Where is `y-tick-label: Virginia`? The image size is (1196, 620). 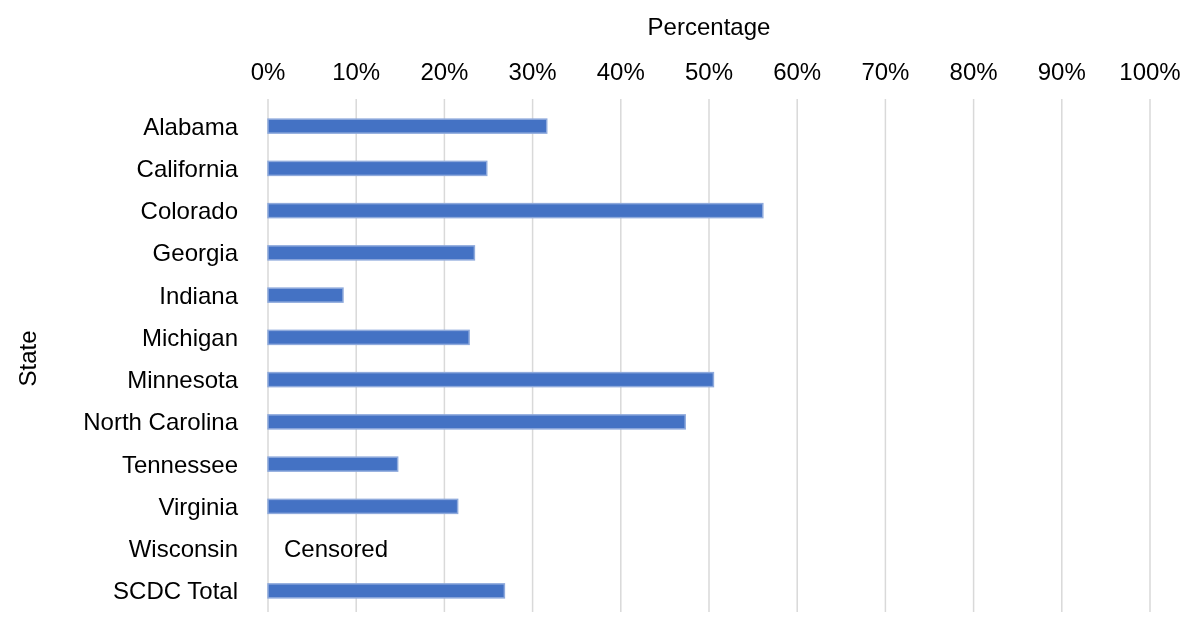
y-tick-label: Virginia is located at coordinates (198, 506).